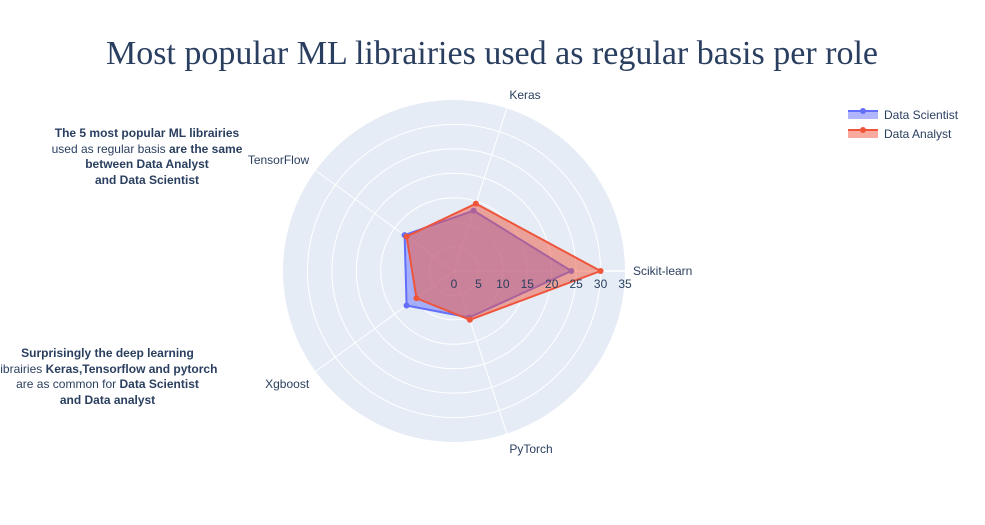 The width and height of the screenshot is (985, 525). Describe the element at coordinates (279, 160) in the screenshot. I see `category-label: TensorFlow` at that location.